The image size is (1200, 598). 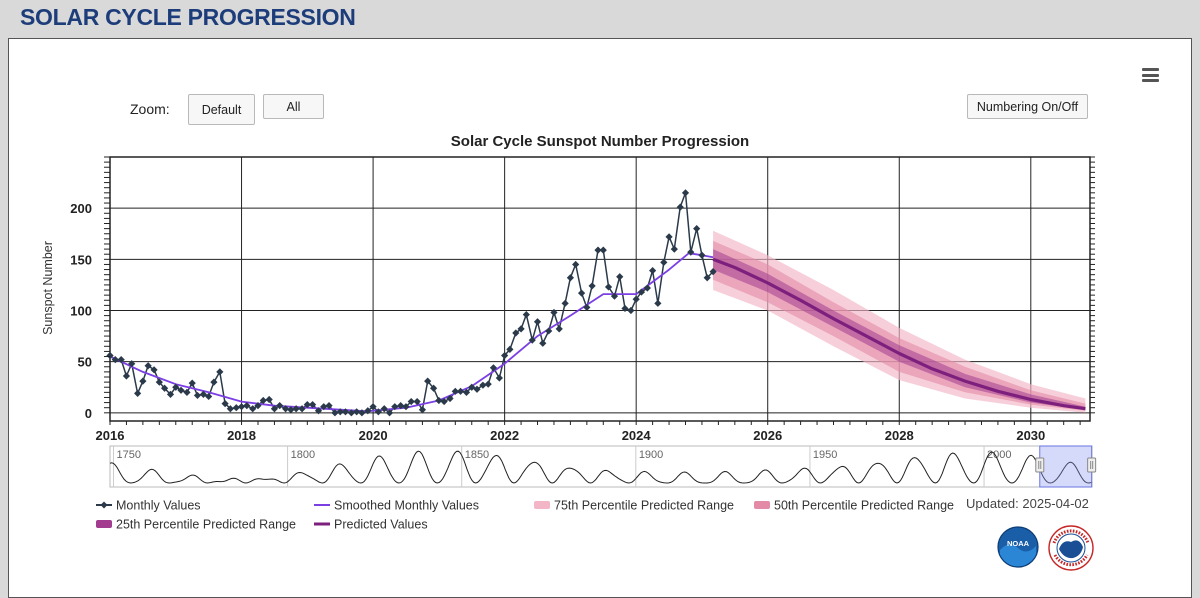 What do you see at coordinates (1027, 106) in the screenshot?
I see `numbering-toggle-button: Numbering On/Off` at bounding box center [1027, 106].